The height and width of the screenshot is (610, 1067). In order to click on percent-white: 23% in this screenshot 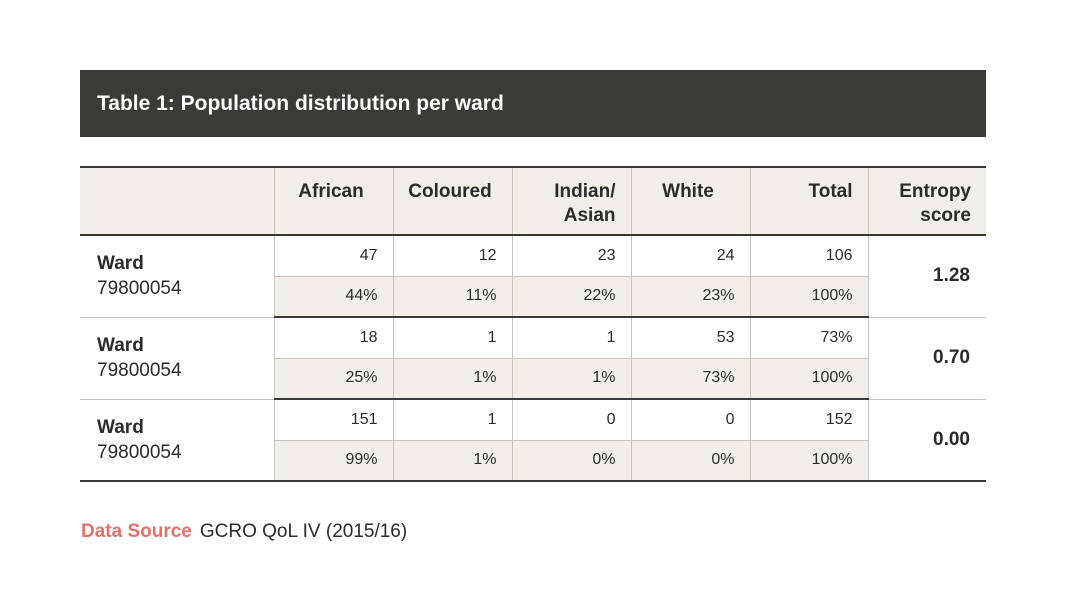, I will do `click(690, 297)`.